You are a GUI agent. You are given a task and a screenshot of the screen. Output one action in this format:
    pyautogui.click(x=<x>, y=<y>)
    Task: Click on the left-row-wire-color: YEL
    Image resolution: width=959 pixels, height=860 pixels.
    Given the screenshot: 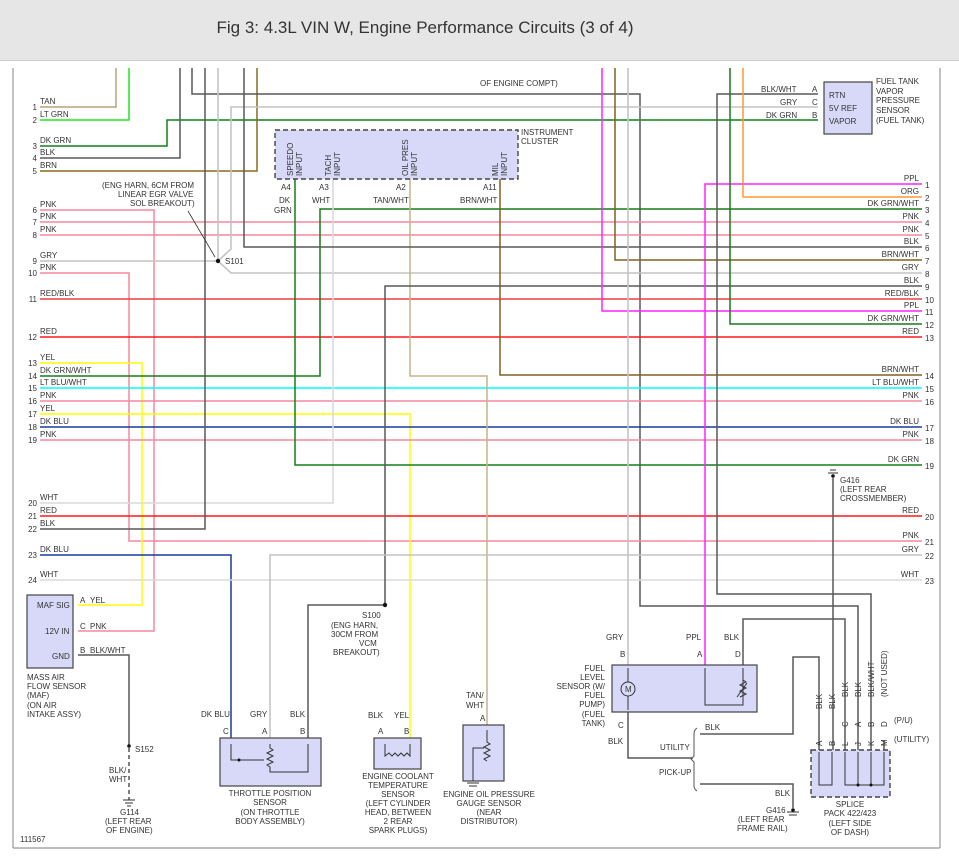 What is the action you would take?
    pyautogui.click(x=48, y=408)
    